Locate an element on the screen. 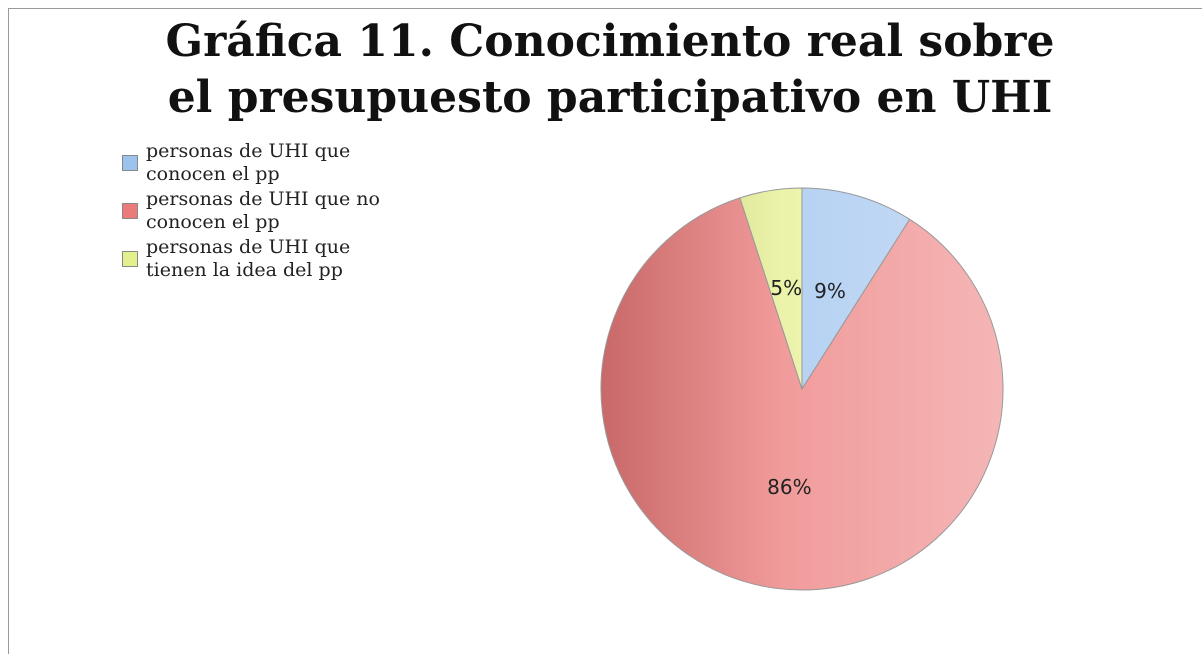  legend-label: personas de UHI que no conocen el pp is located at coordinates (263, 210).